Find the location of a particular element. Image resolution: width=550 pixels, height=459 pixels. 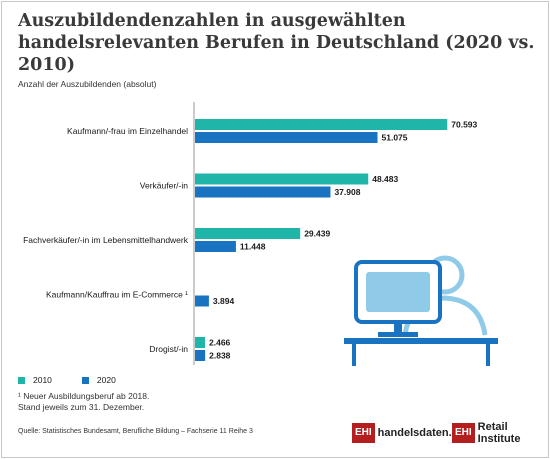

legend-label-2010: 2010 is located at coordinates (42, 380).